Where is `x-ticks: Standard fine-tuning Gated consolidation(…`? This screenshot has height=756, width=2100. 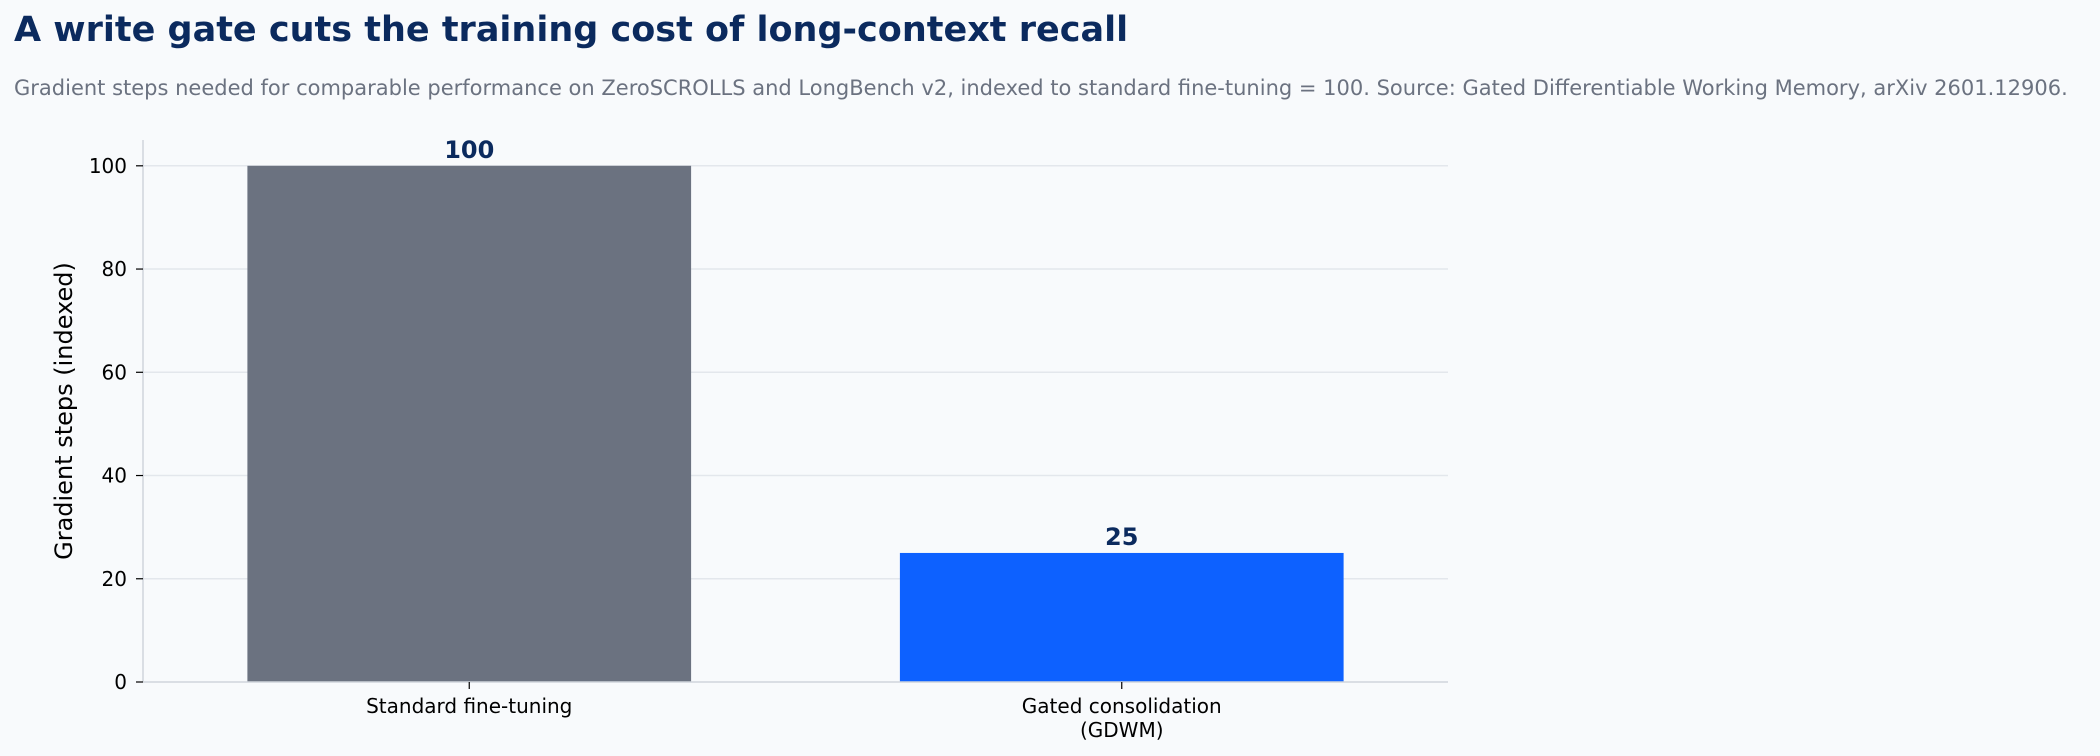
x-ticks: Standard fine-tuning Gated consolidation(… is located at coordinates (794, 712).